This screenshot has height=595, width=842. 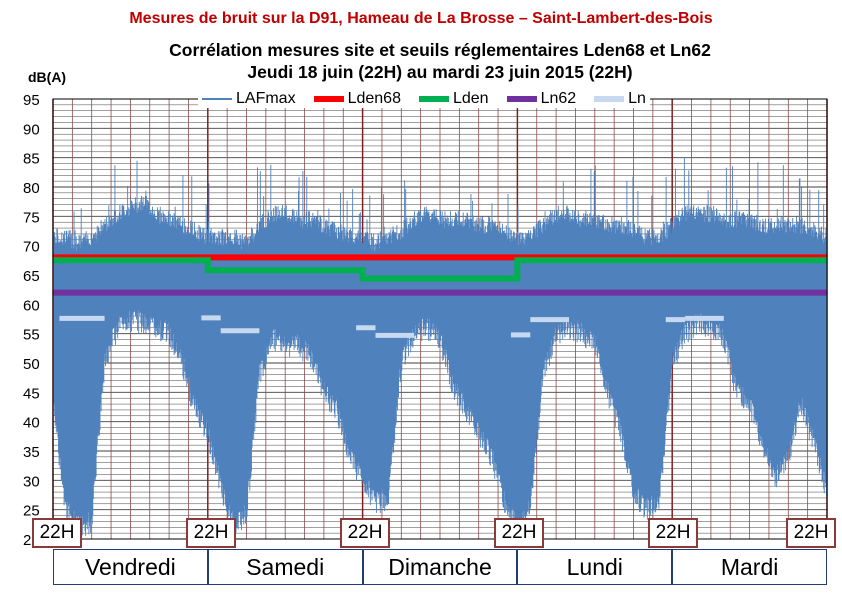 What do you see at coordinates (31, 511) in the screenshot?
I see `y-tick-label: 25` at bounding box center [31, 511].